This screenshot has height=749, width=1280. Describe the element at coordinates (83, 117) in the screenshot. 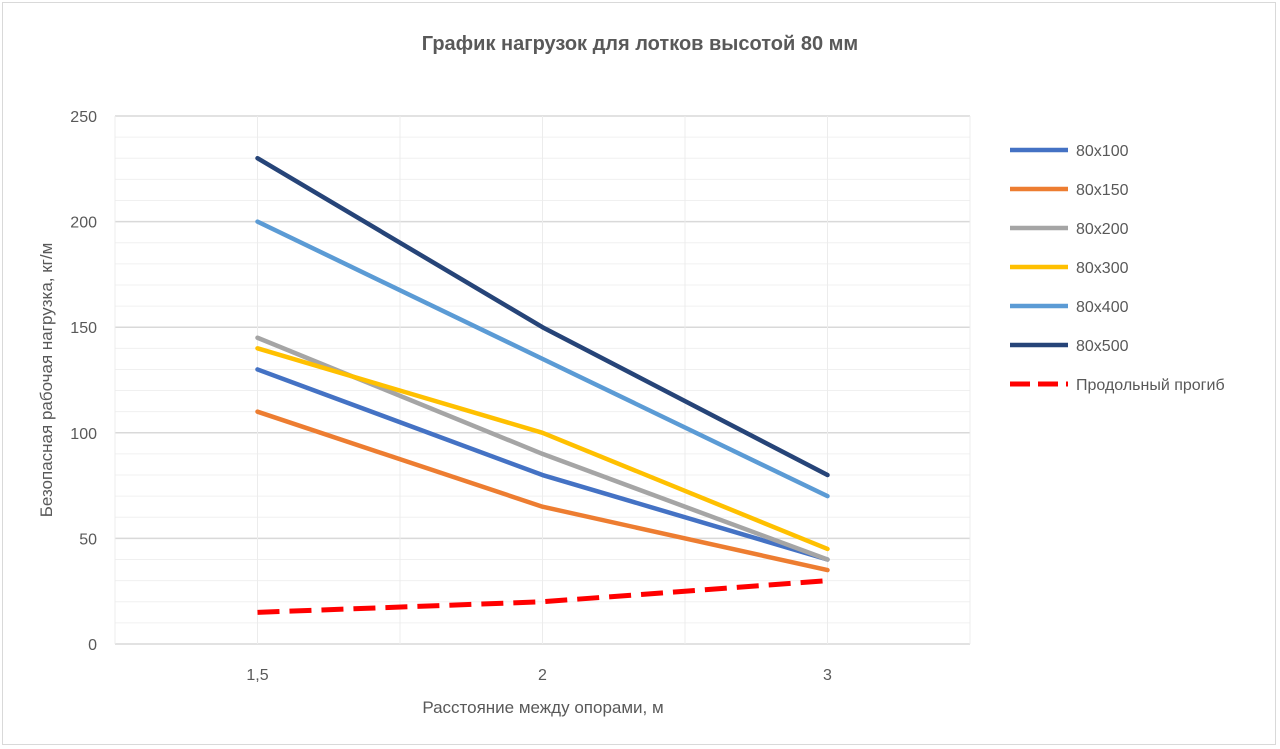

I see `y-tick-label: 250` at that location.